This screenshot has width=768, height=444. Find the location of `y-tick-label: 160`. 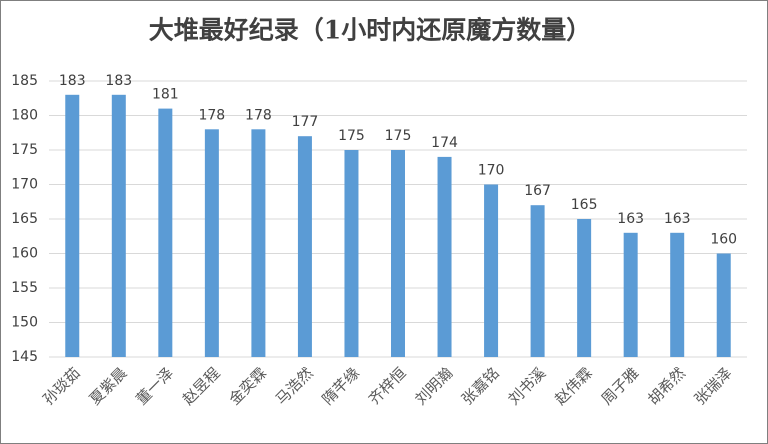

y-tick-label: 160 is located at coordinates (24, 254).